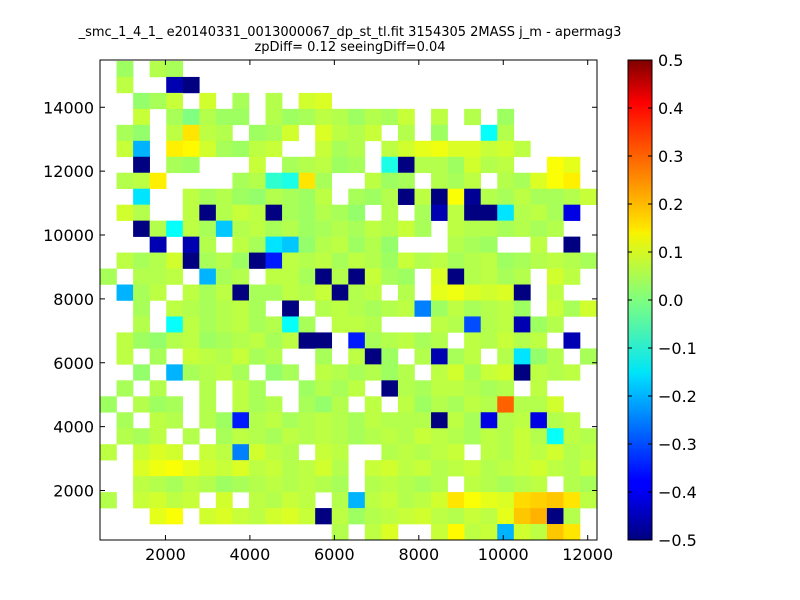 This screenshot has height=600, width=800. I want to click on colorbar-tick-label: −0.5, so click(677, 540).